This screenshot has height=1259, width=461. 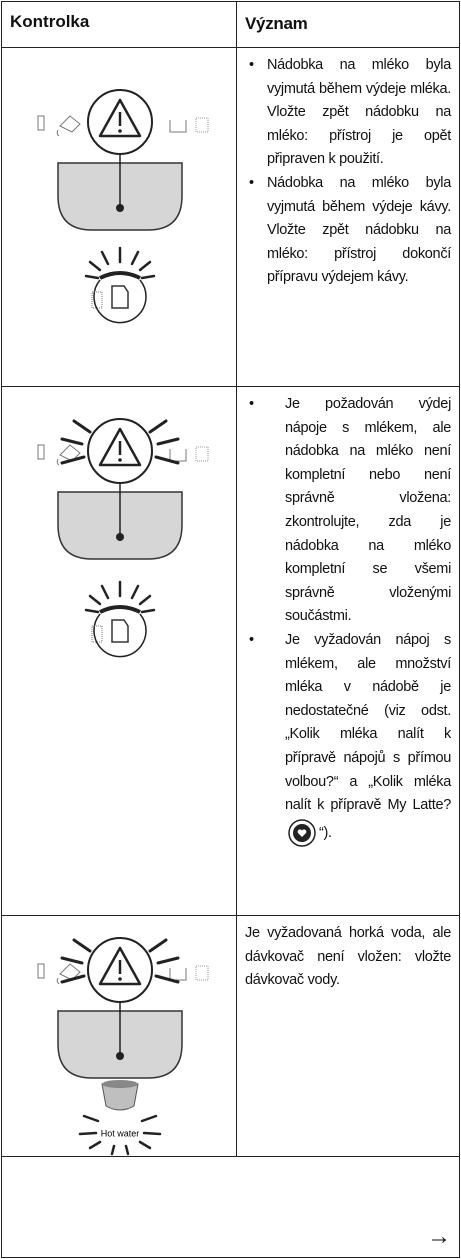 I want to click on footer: →, so click(x=230, y=1206).